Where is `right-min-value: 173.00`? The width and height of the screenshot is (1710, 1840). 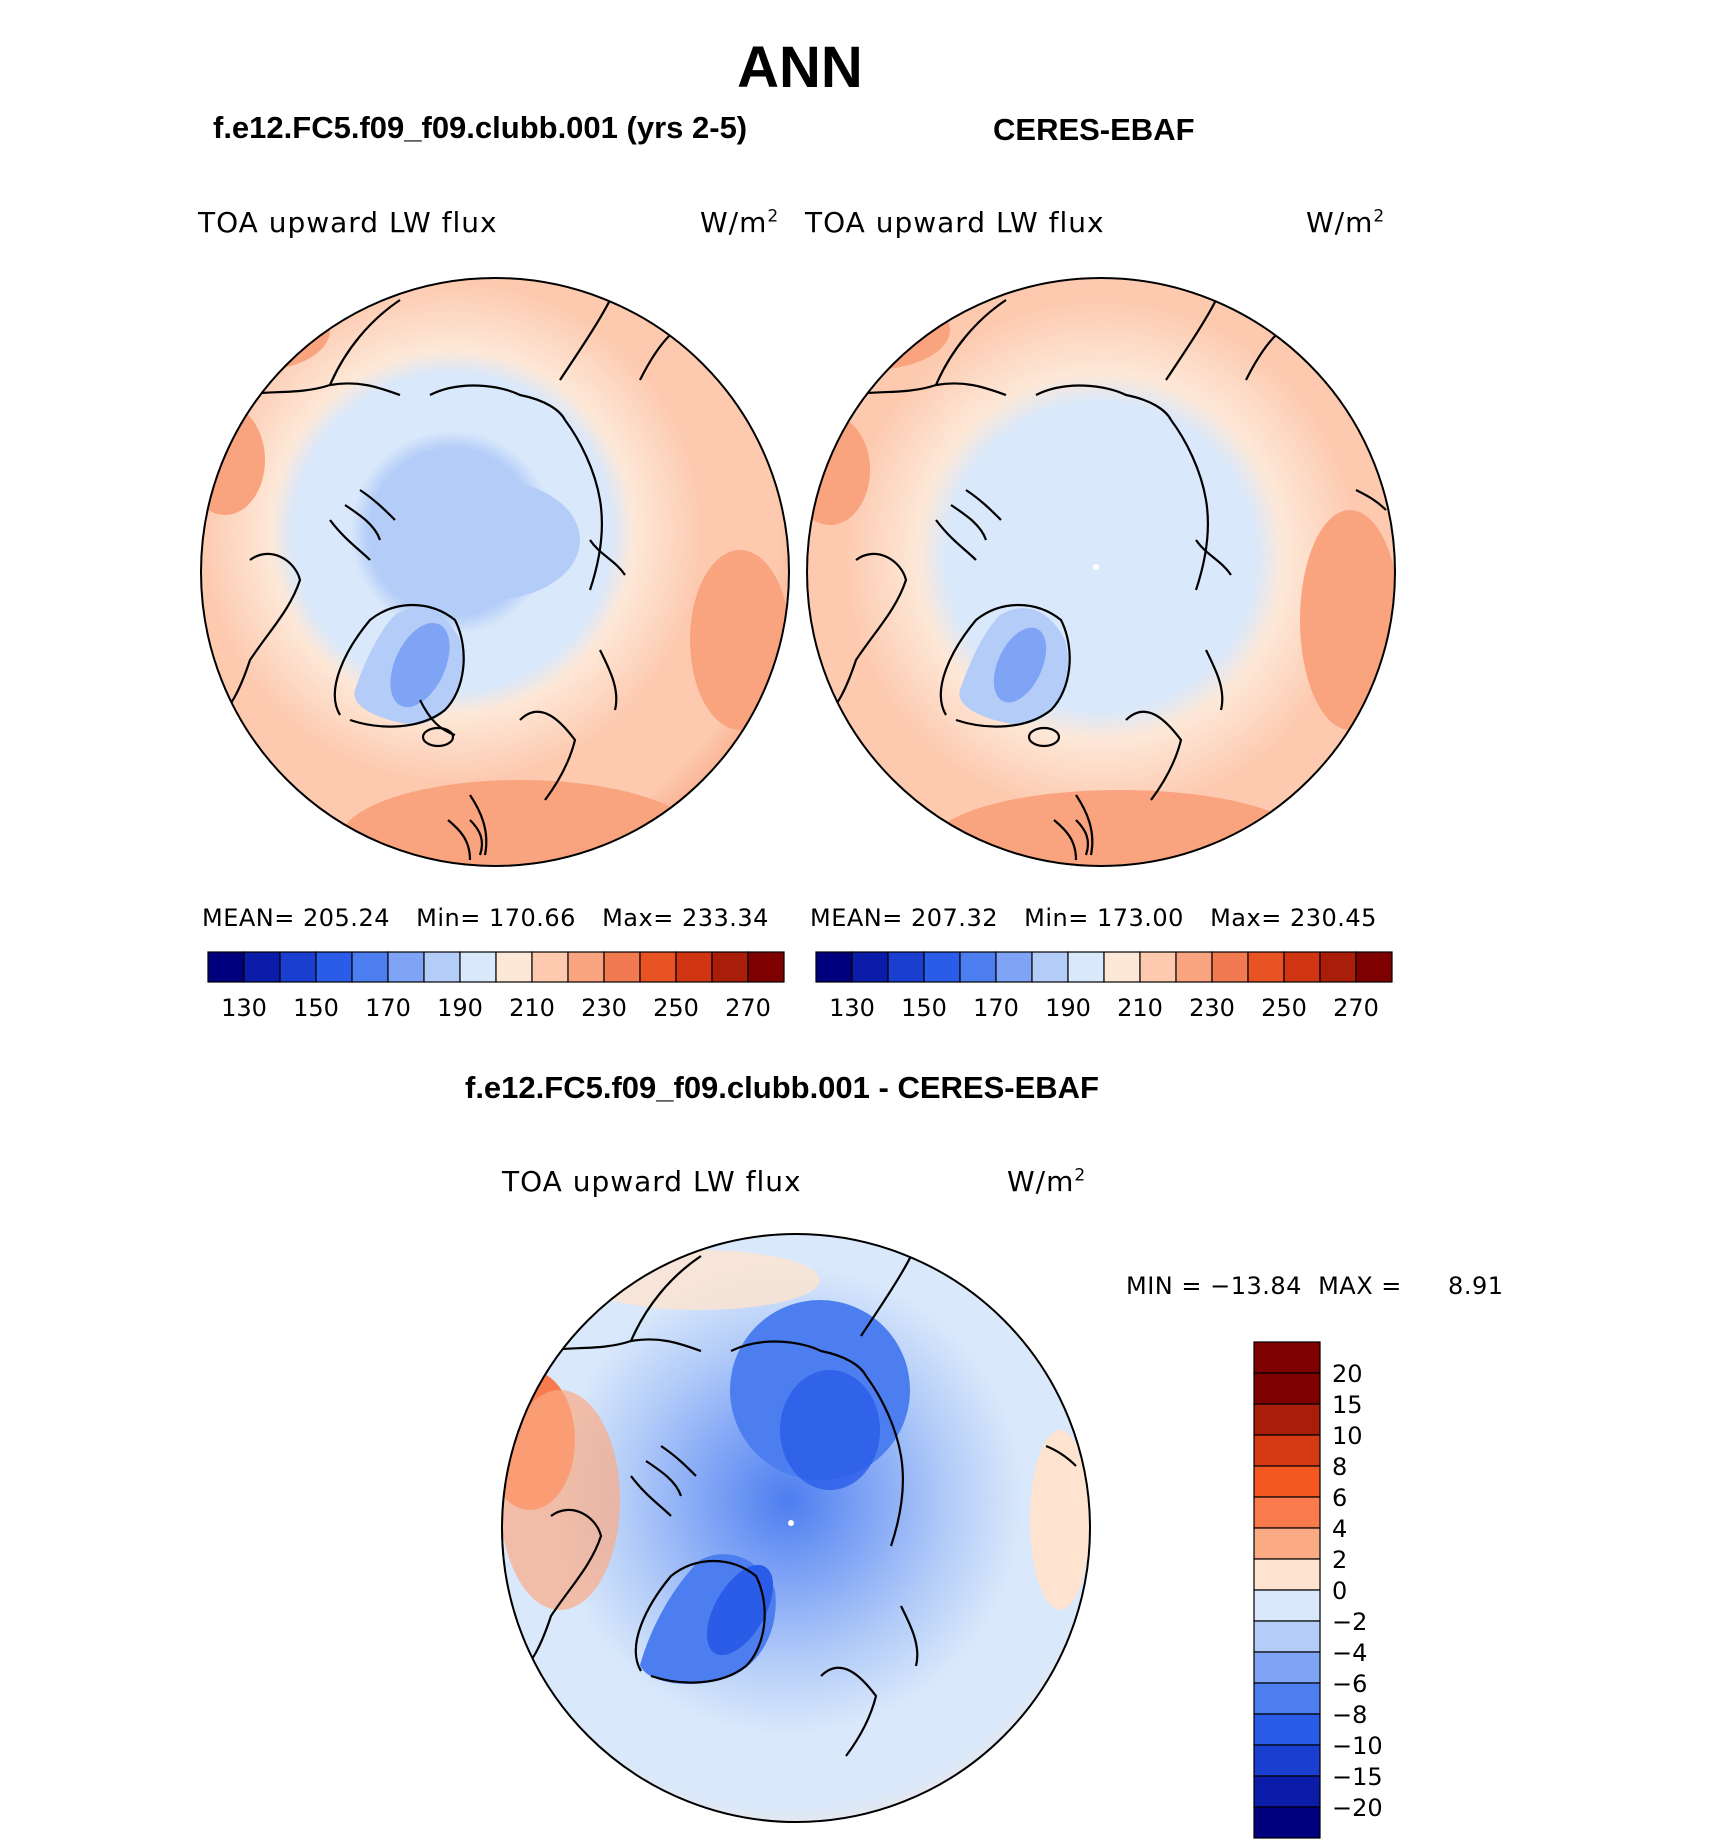 right-min-value: 173.00 is located at coordinates (1140, 918).